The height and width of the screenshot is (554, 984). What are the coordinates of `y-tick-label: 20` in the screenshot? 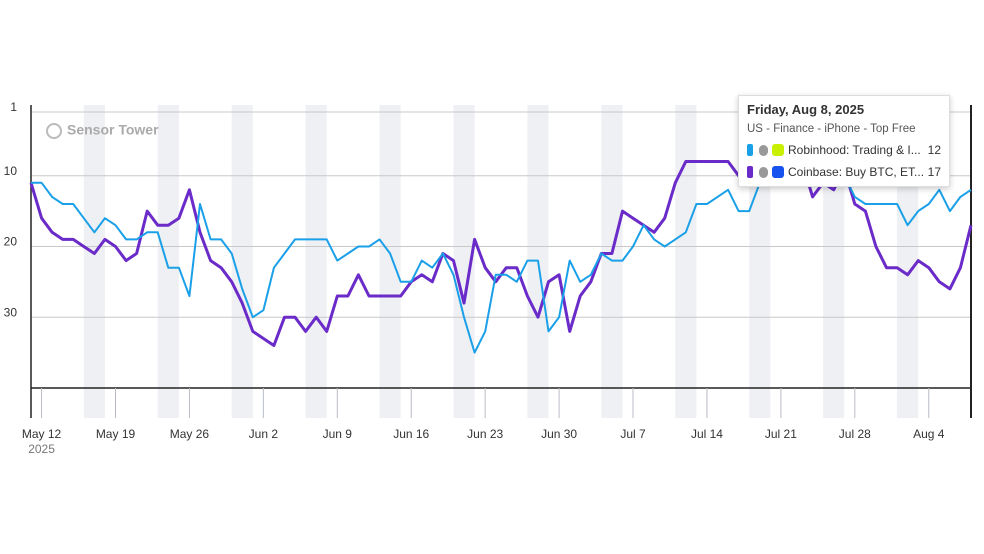 It's located at (11, 242).